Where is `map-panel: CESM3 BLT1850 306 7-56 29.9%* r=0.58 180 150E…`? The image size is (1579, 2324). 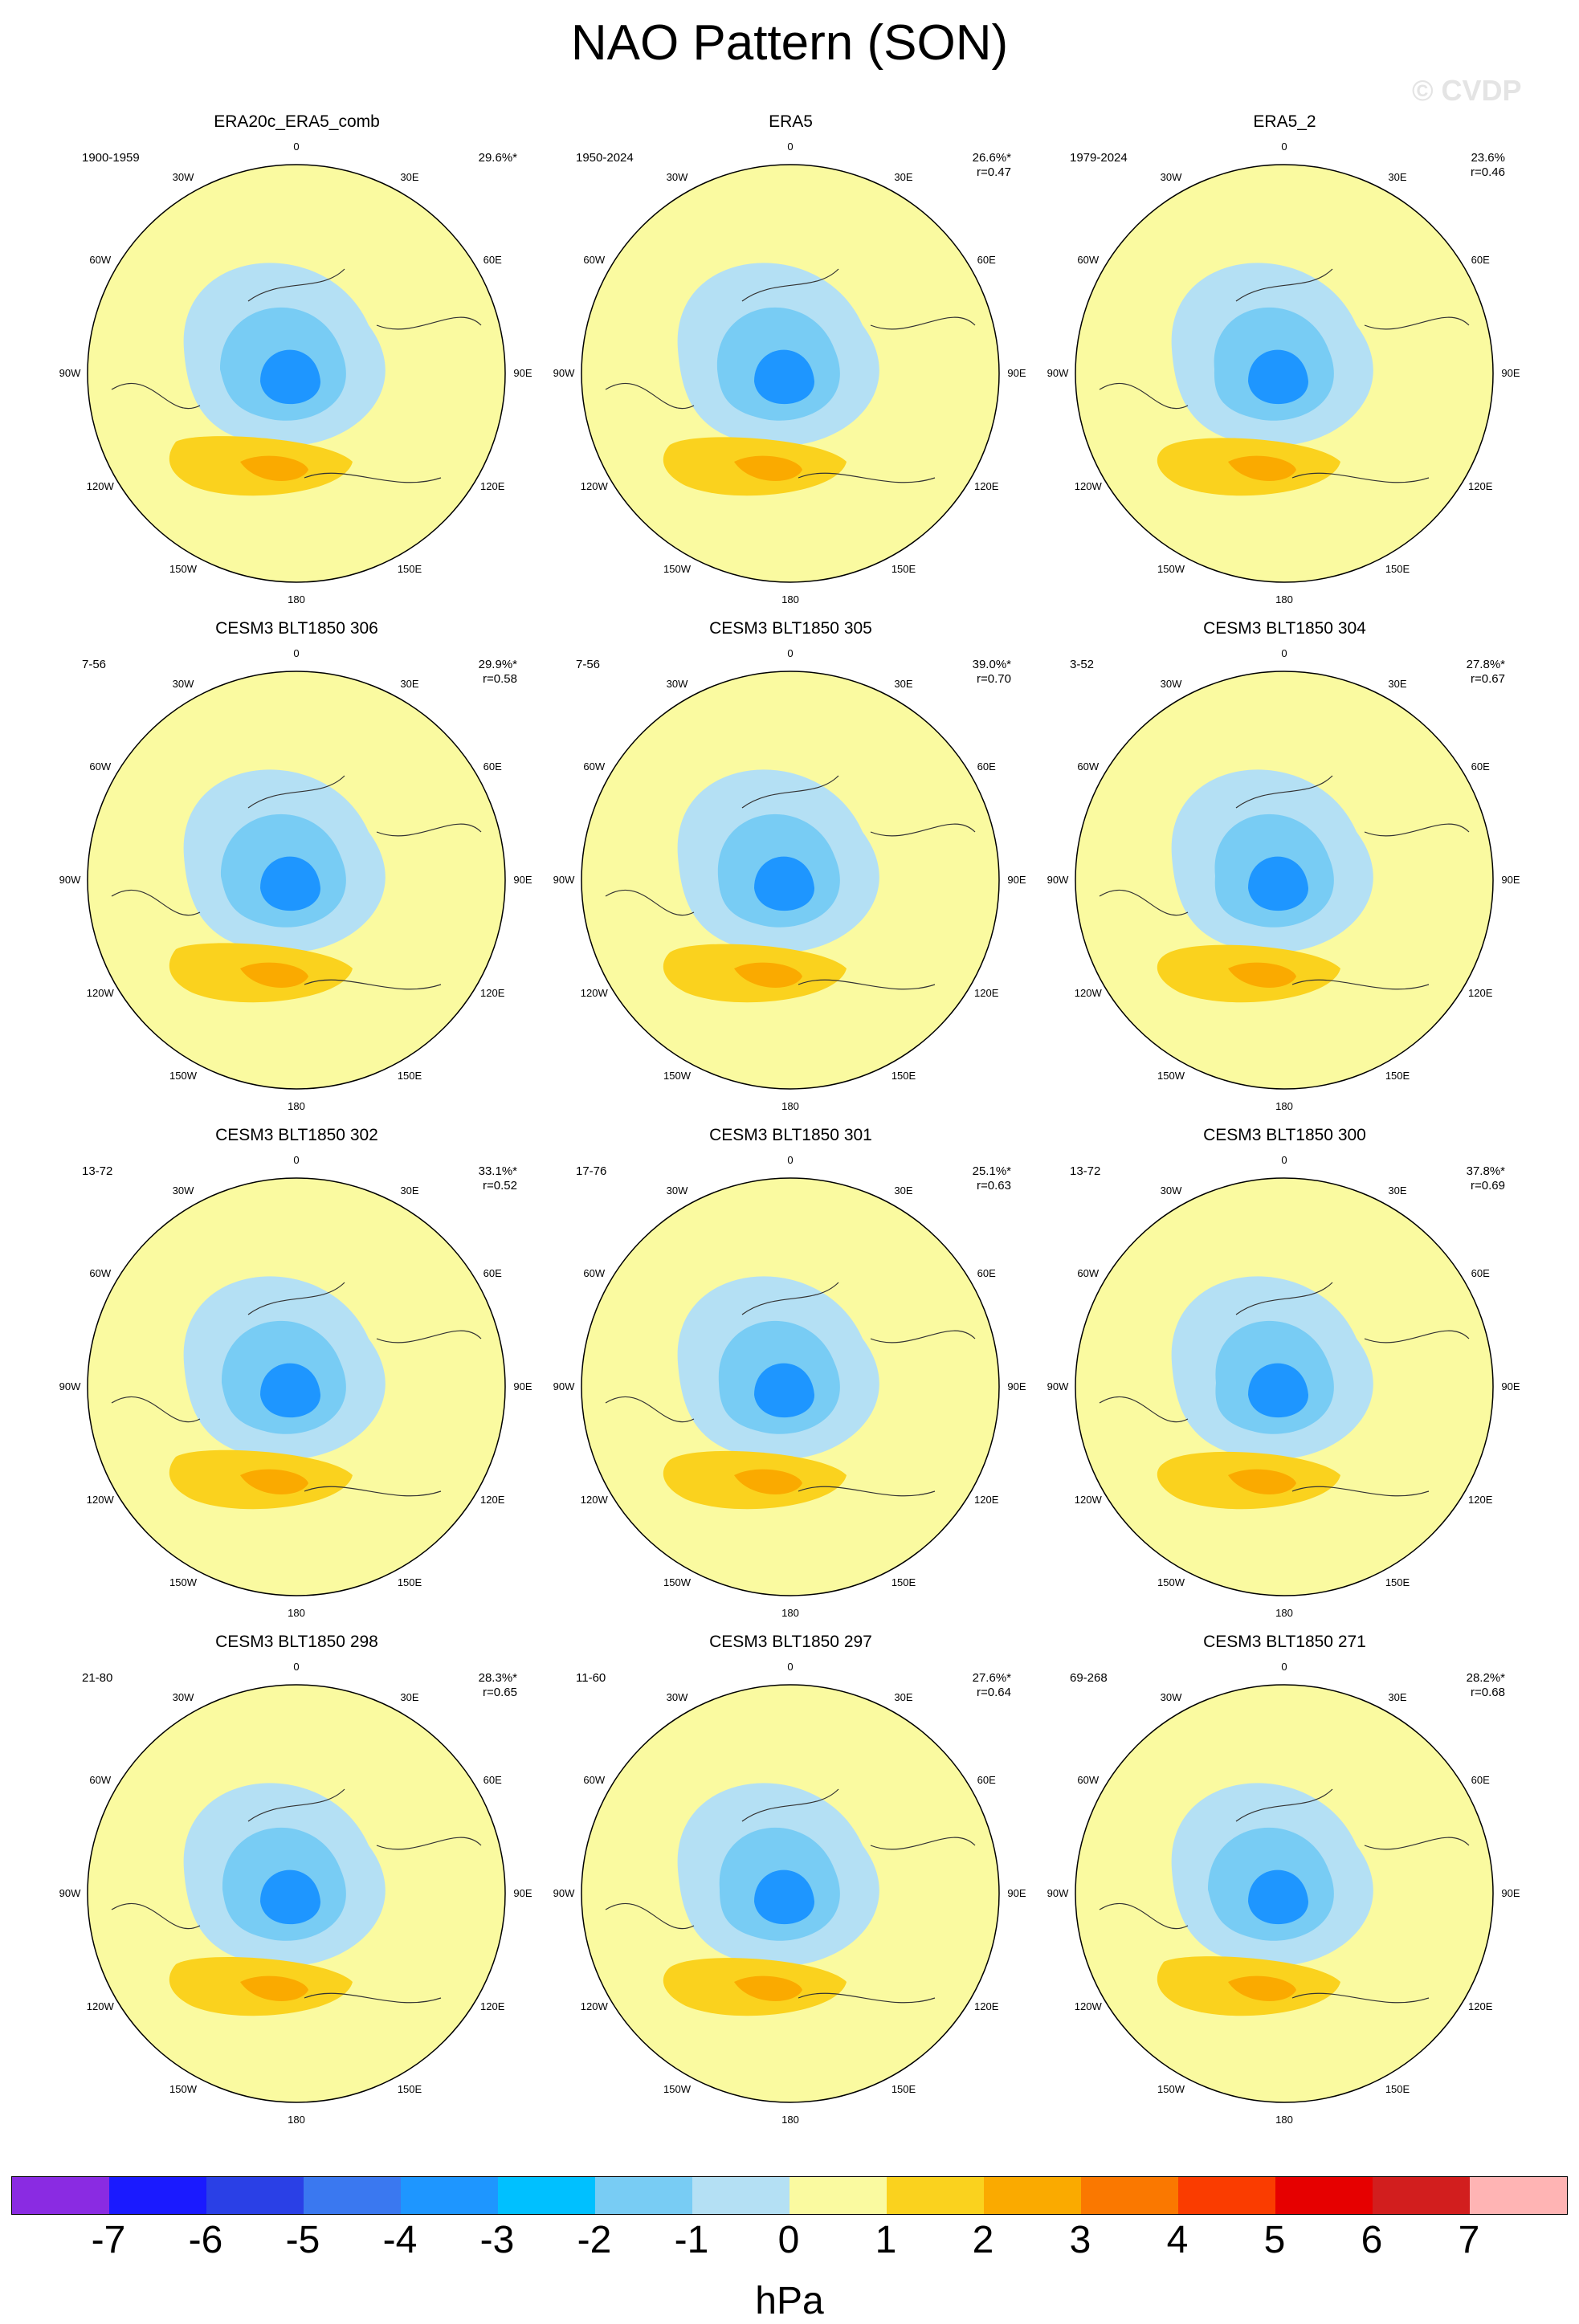 map-panel: CESM3 BLT1850 306 7-56 29.9%* r=0.58 180 150E… is located at coordinates (297, 866).